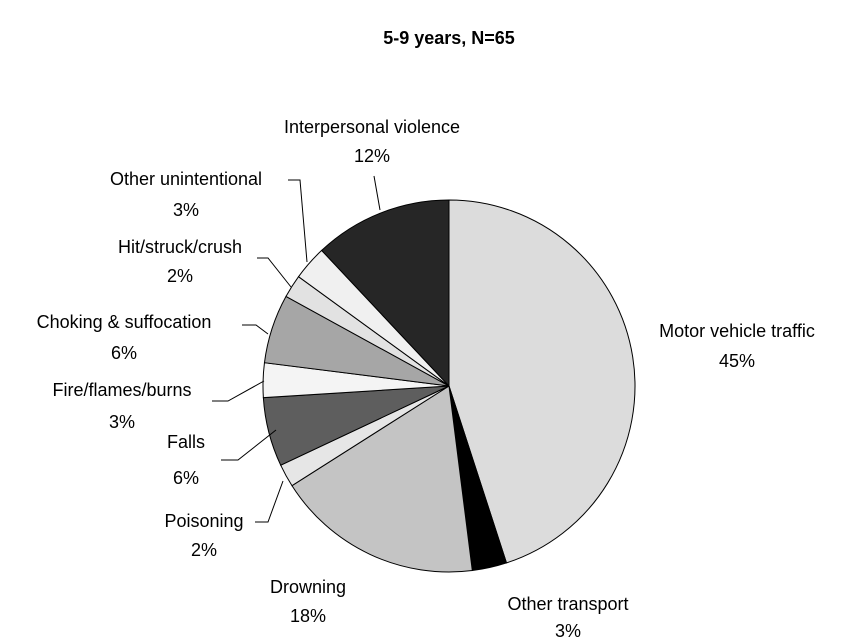 This screenshot has height=641, width=852. I want to click on slice-label: Interpersonal violence, so click(372, 127).